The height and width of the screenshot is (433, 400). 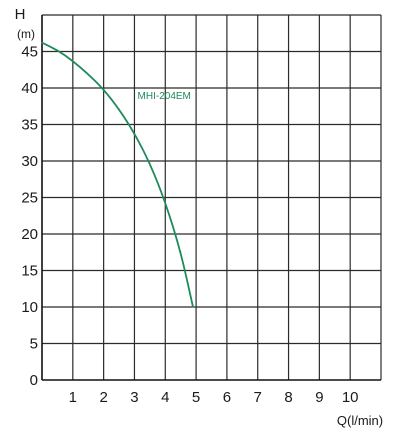 I want to click on x-tick-label: 9, so click(x=319, y=397).